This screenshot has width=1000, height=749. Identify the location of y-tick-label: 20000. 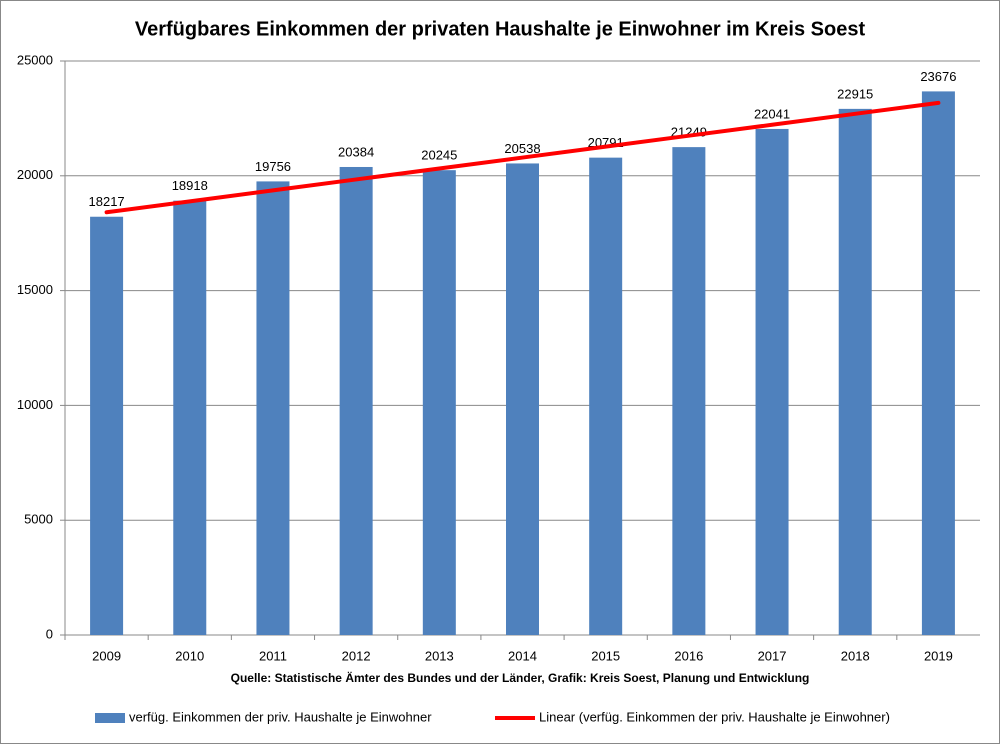
(35, 174).